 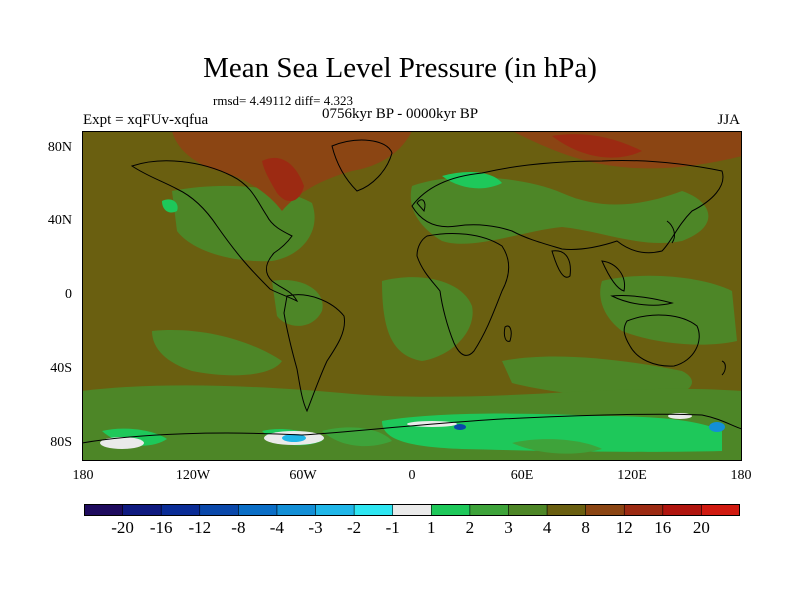 I want to click on lat-label-40n: 40N, so click(x=59, y=220).